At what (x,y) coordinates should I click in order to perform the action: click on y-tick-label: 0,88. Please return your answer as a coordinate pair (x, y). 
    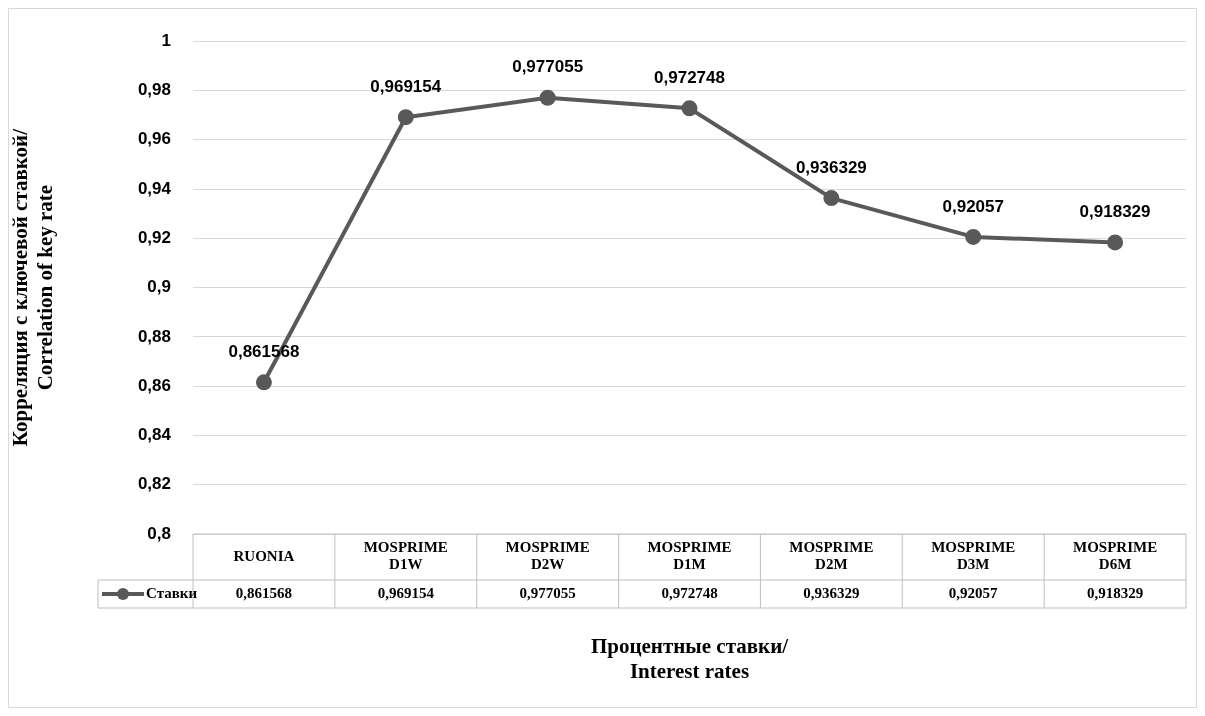
    Looking at the image, I should click on (154, 336).